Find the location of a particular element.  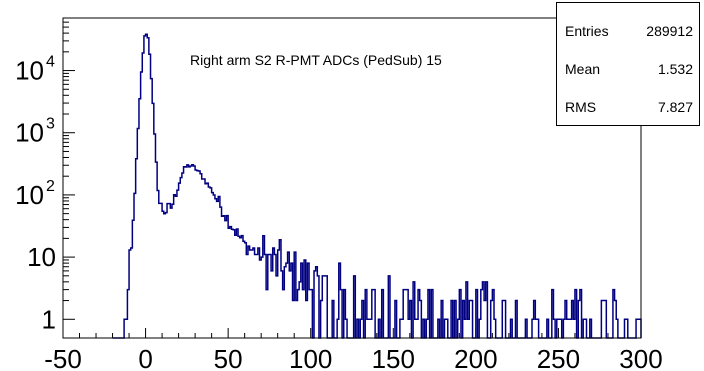

stats-value: 7.827 is located at coordinates (675, 107).